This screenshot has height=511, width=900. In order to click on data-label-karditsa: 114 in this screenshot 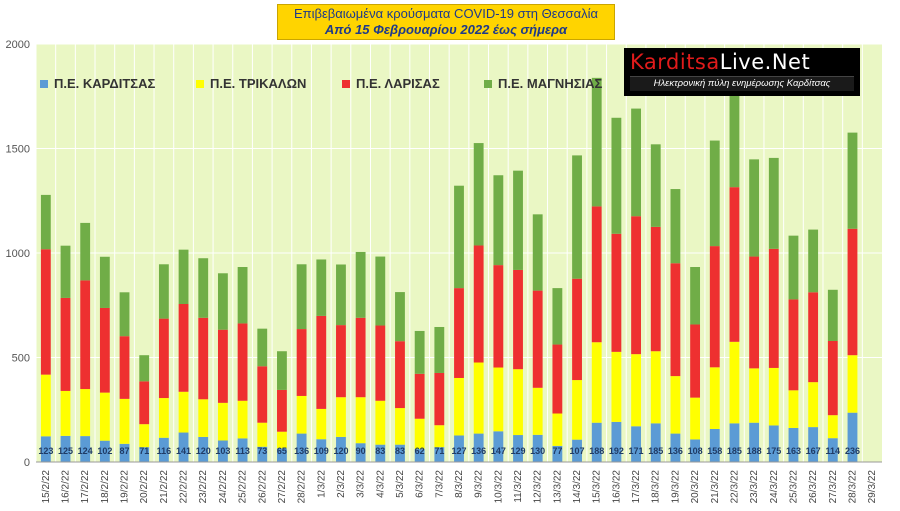, I will do `click(833, 451)`.